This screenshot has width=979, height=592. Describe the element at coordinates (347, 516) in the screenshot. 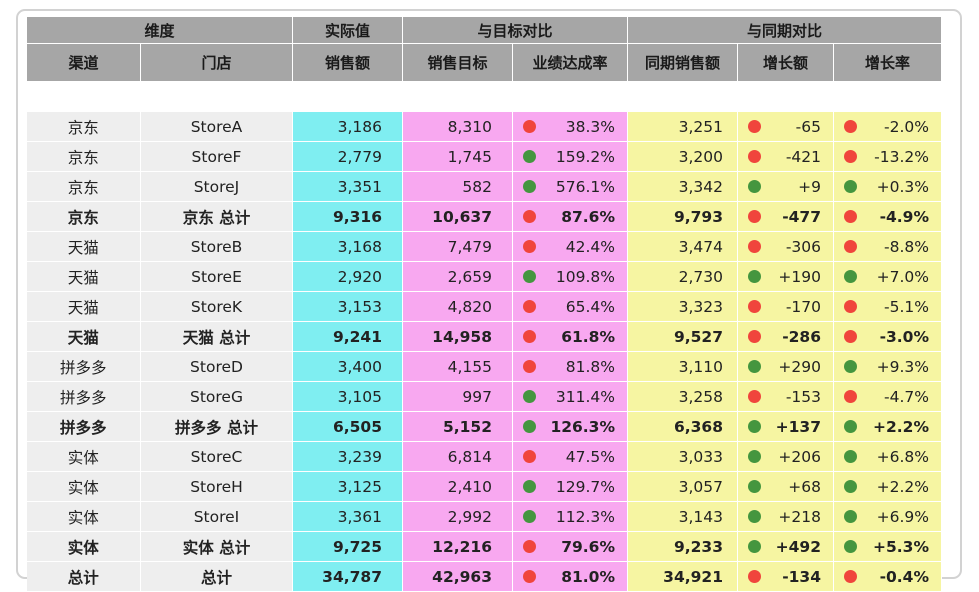

I see `sales-cell: 3,361` at that location.